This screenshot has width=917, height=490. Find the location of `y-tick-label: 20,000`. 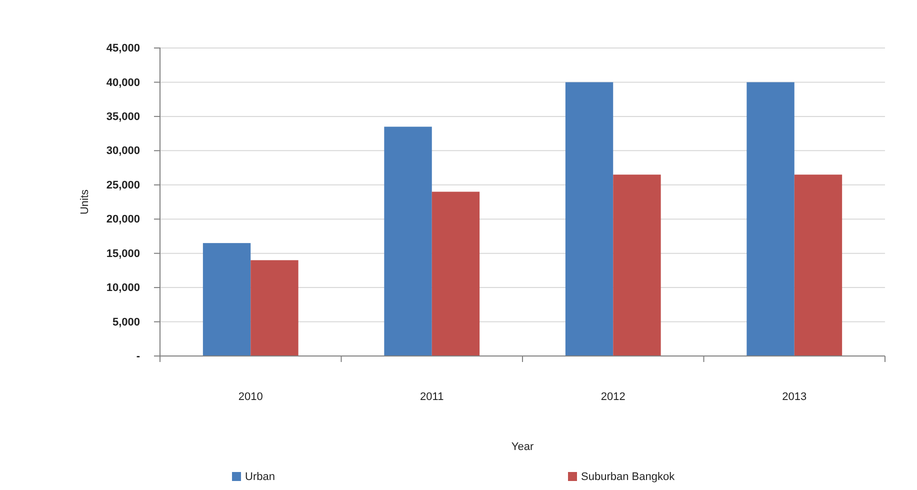

y-tick-label: 20,000 is located at coordinates (123, 220).